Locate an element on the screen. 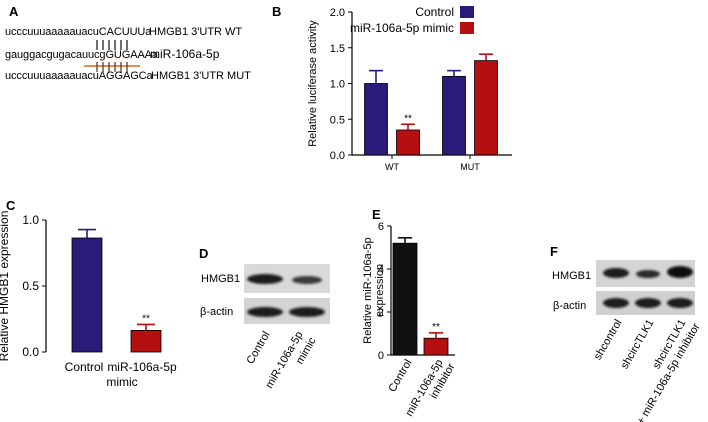  blot-d-row-actin: β-actin is located at coordinates (217, 312).